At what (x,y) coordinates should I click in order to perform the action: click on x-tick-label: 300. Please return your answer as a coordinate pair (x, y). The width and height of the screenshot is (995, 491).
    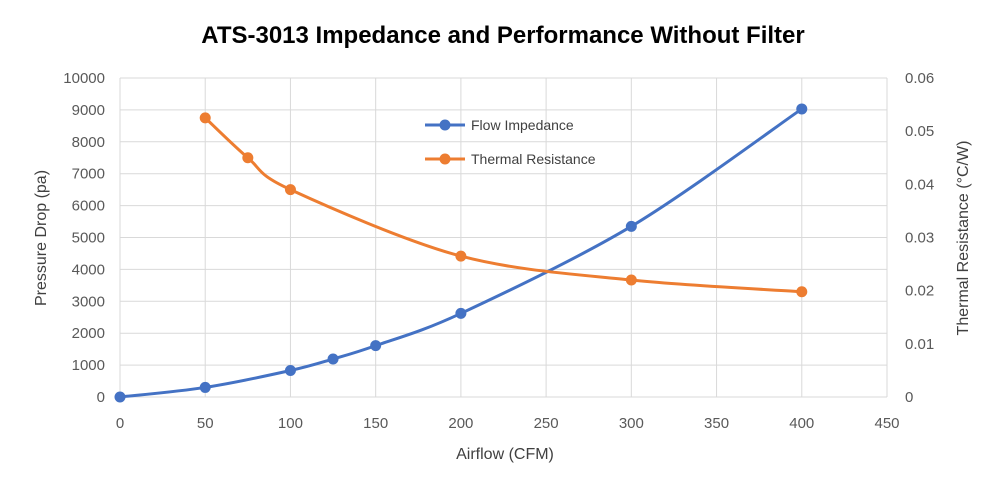
    Looking at the image, I should click on (631, 423).